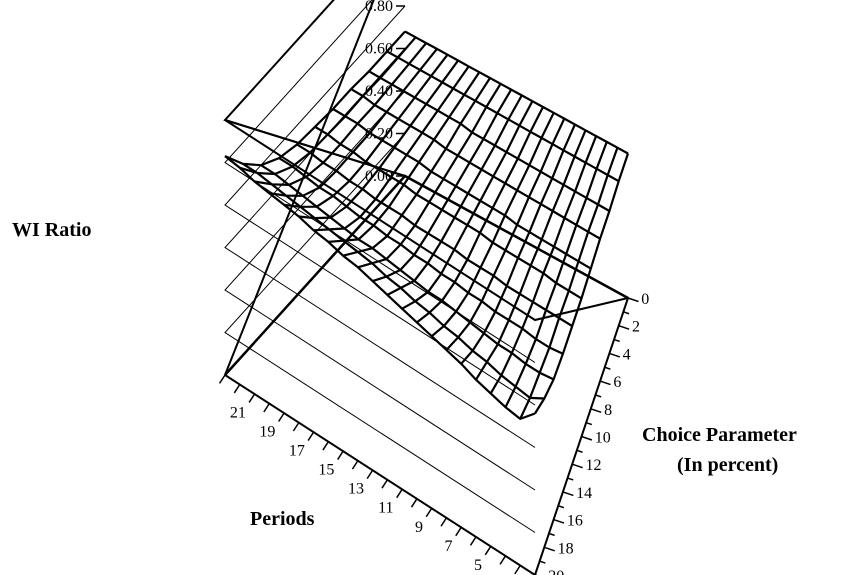 The image size is (846, 575). I want to click on z-tick-label: 0.40, so click(379, 91).